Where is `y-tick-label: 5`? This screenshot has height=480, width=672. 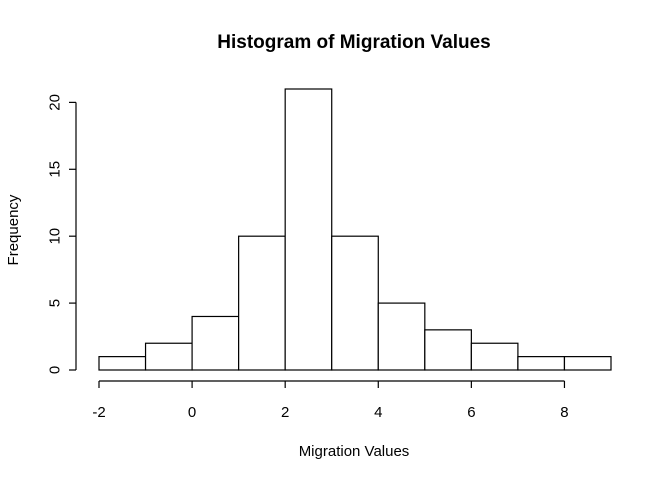 y-tick-label: 5 is located at coordinates (55, 303).